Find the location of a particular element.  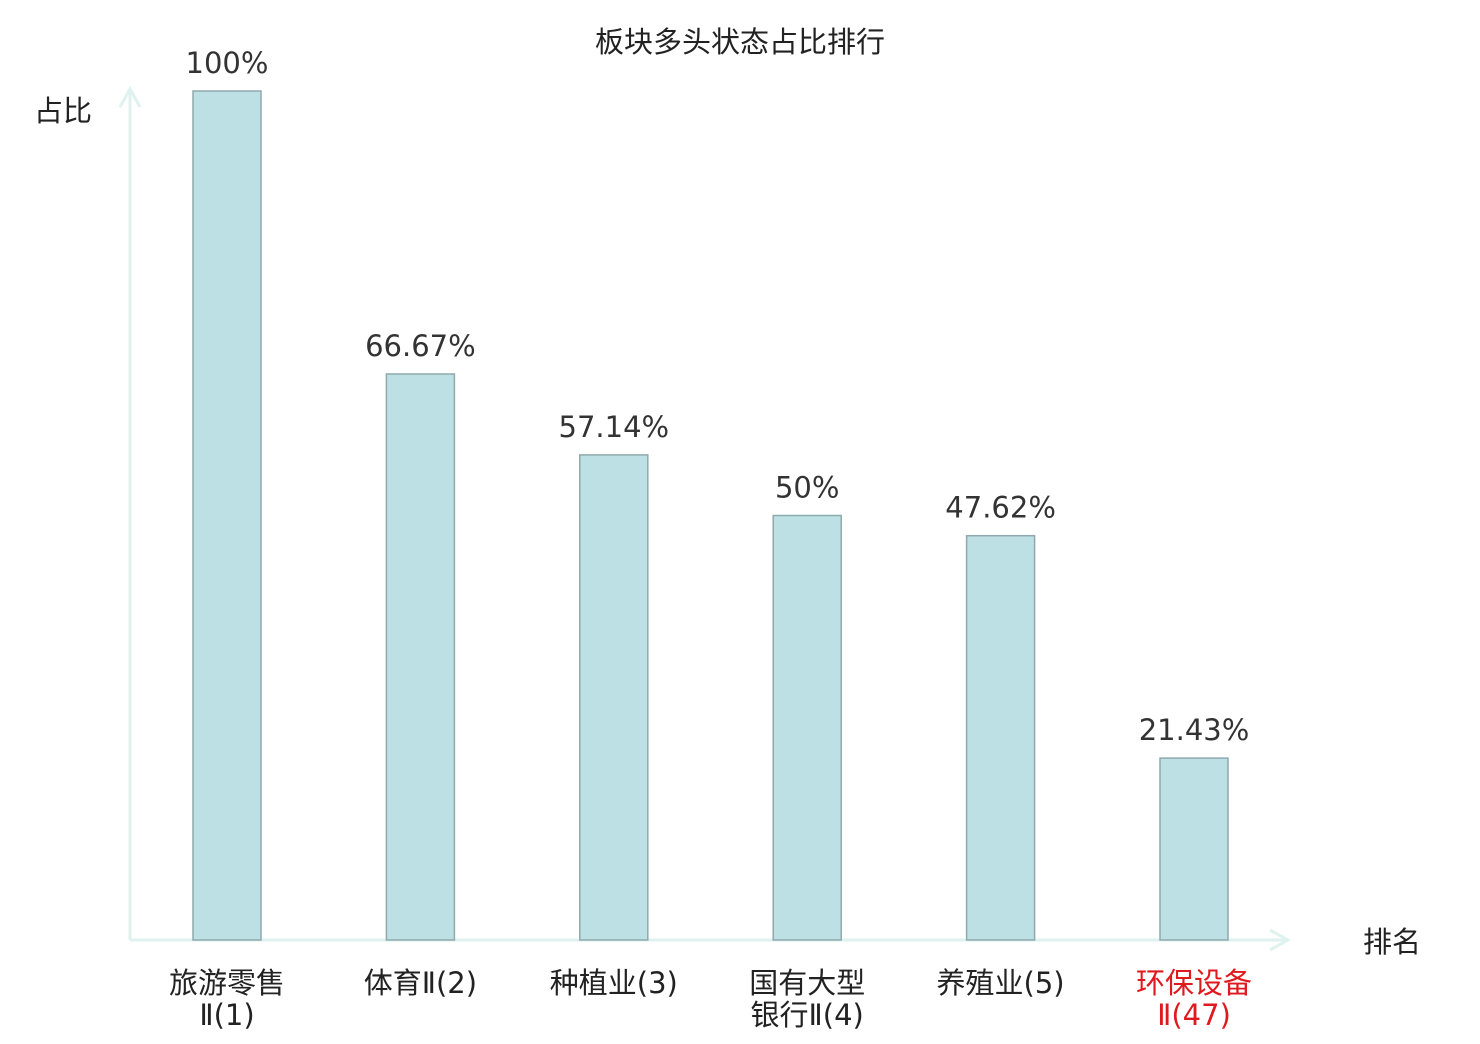

x-tick-label-line2: Ⅱ(47) is located at coordinates (1194, 1015).